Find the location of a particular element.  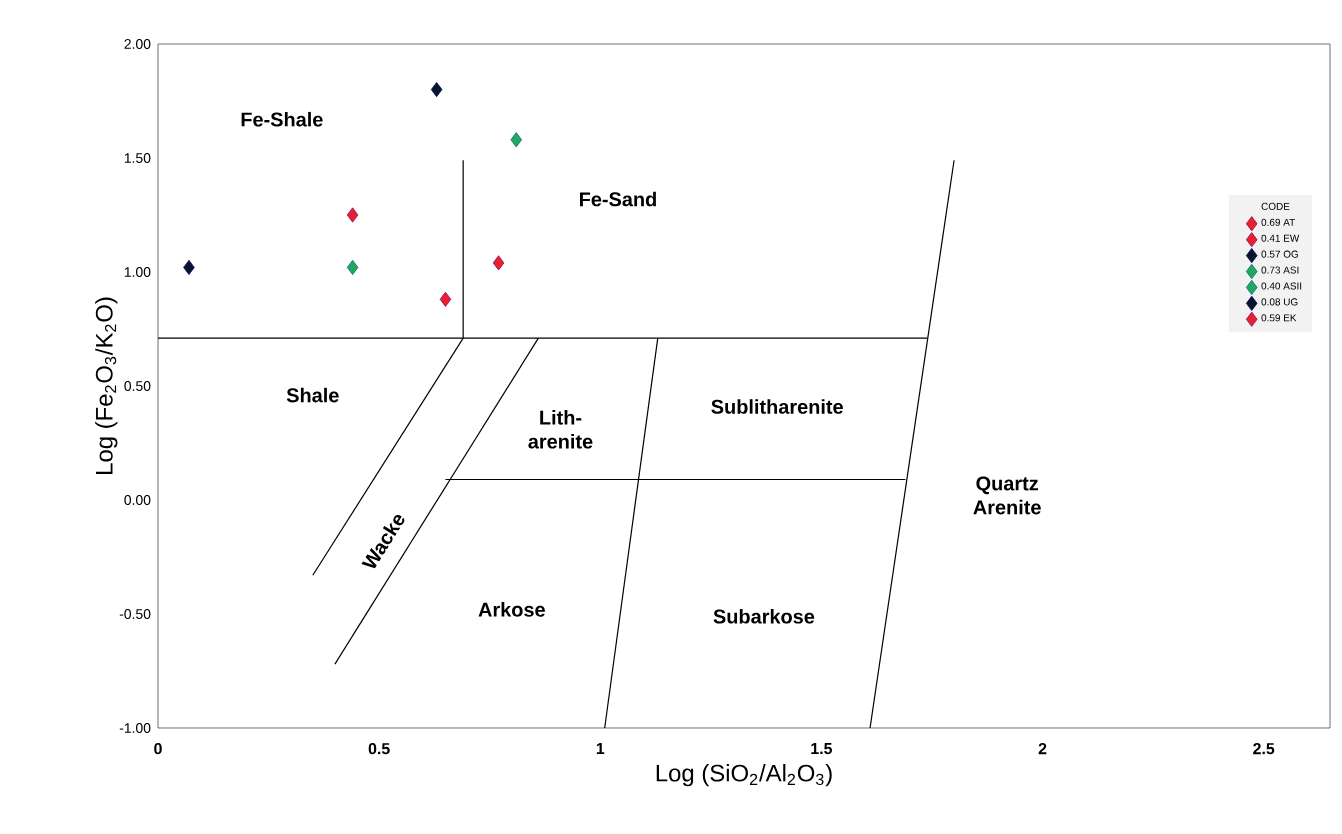

annotation: Shale is located at coordinates (312, 395).